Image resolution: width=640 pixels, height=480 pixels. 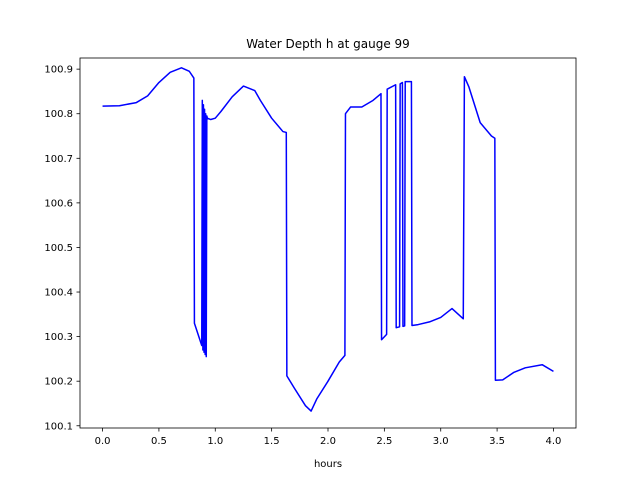 What do you see at coordinates (159, 441) in the screenshot?
I see `x-tick-label: 0.5` at bounding box center [159, 441].